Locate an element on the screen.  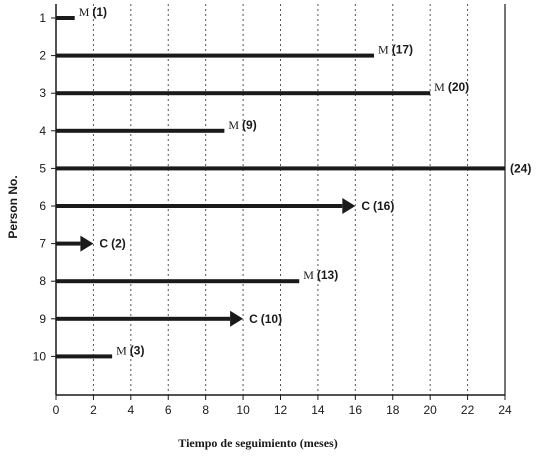
y-tick-label: 3 is located at coordinates (42, 93).